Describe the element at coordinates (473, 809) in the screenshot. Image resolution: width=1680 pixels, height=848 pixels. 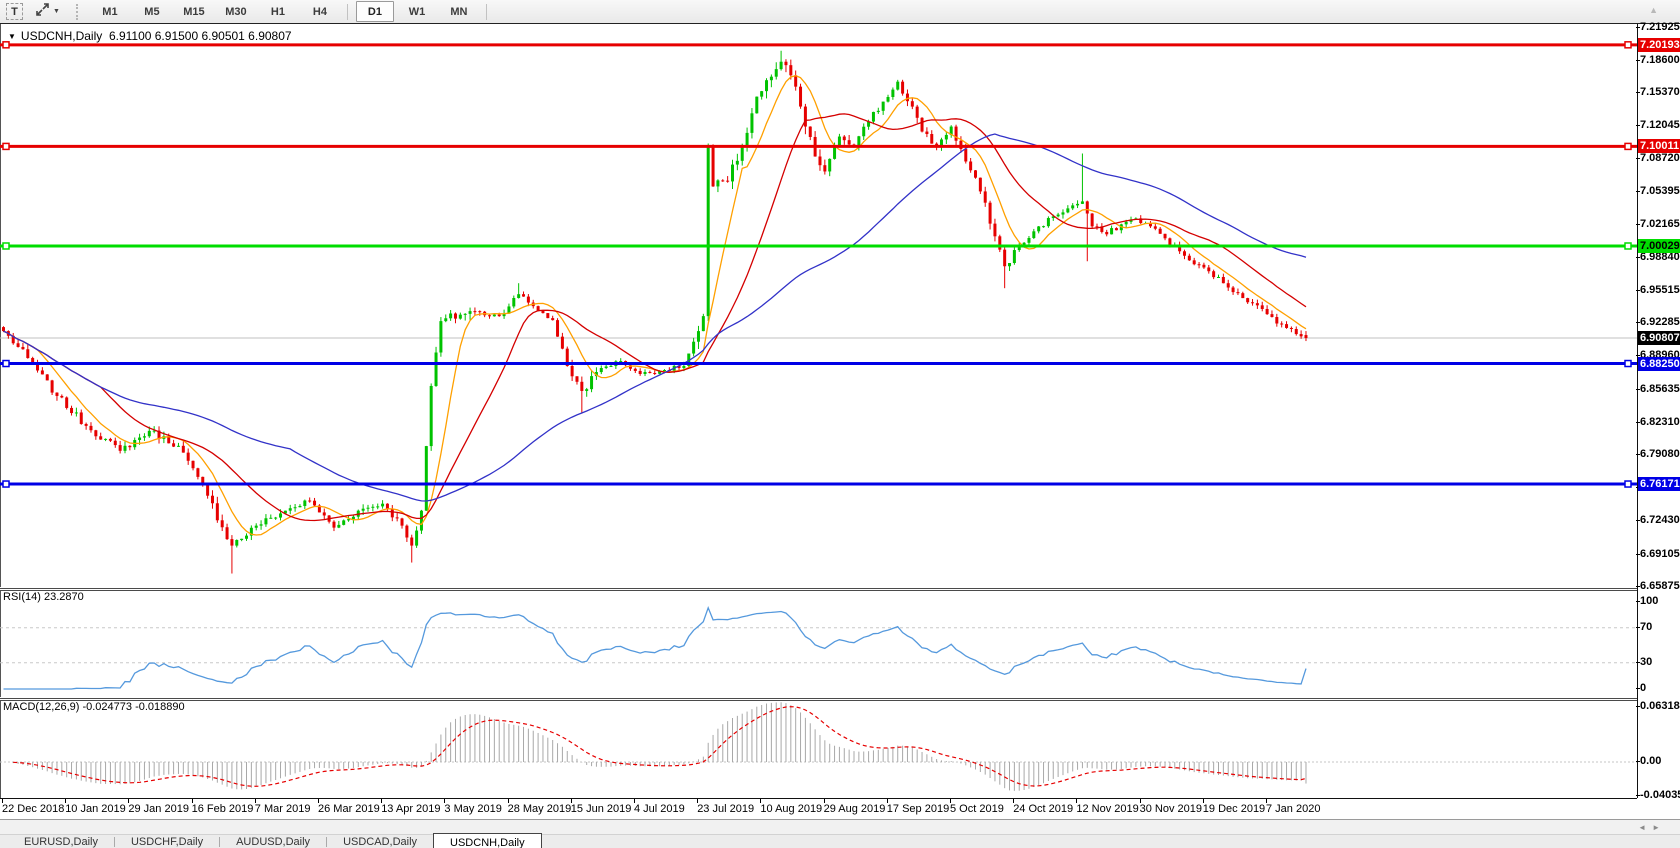
I see `date-label: 3 May 2019` at that location.